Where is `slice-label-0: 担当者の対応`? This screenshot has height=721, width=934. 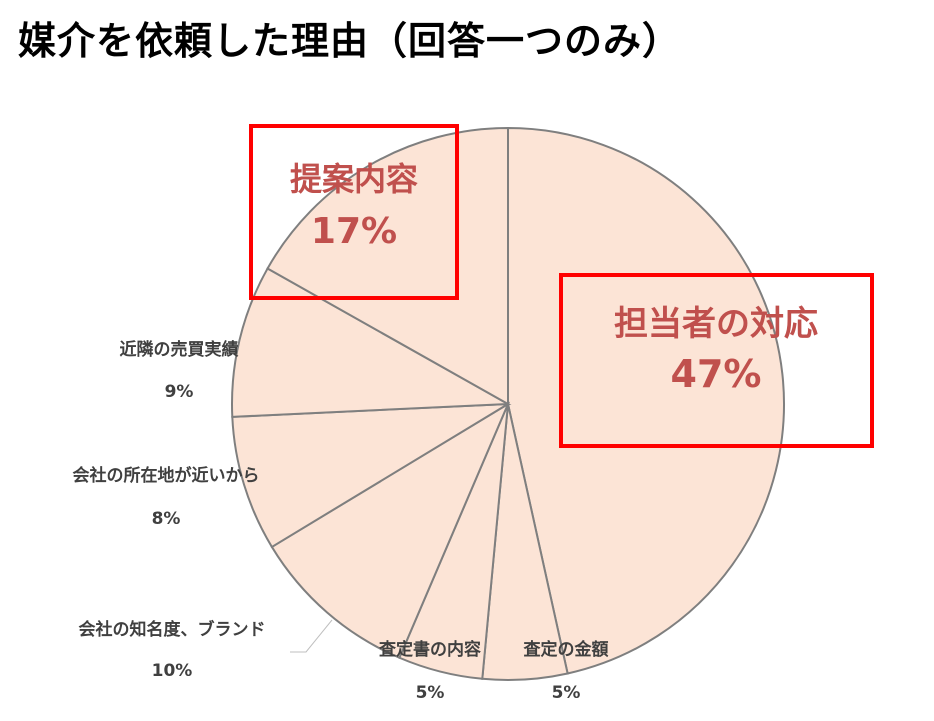
slice-label-0: 担当者の対応 is located at coordinates (716, 324).